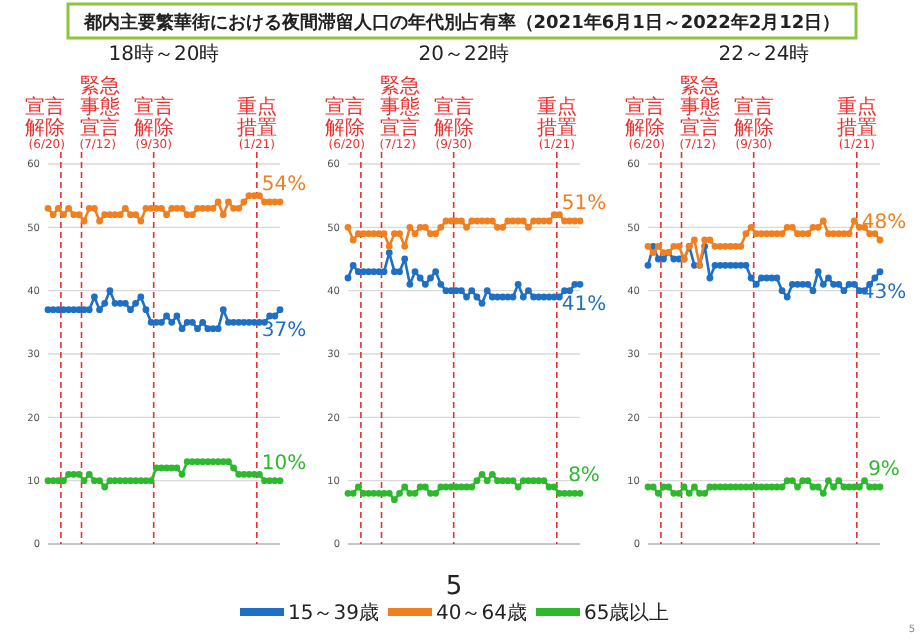 The image size is (924, 640). I want to click on chart-subtitle: 22～24時, so click(764, 54).